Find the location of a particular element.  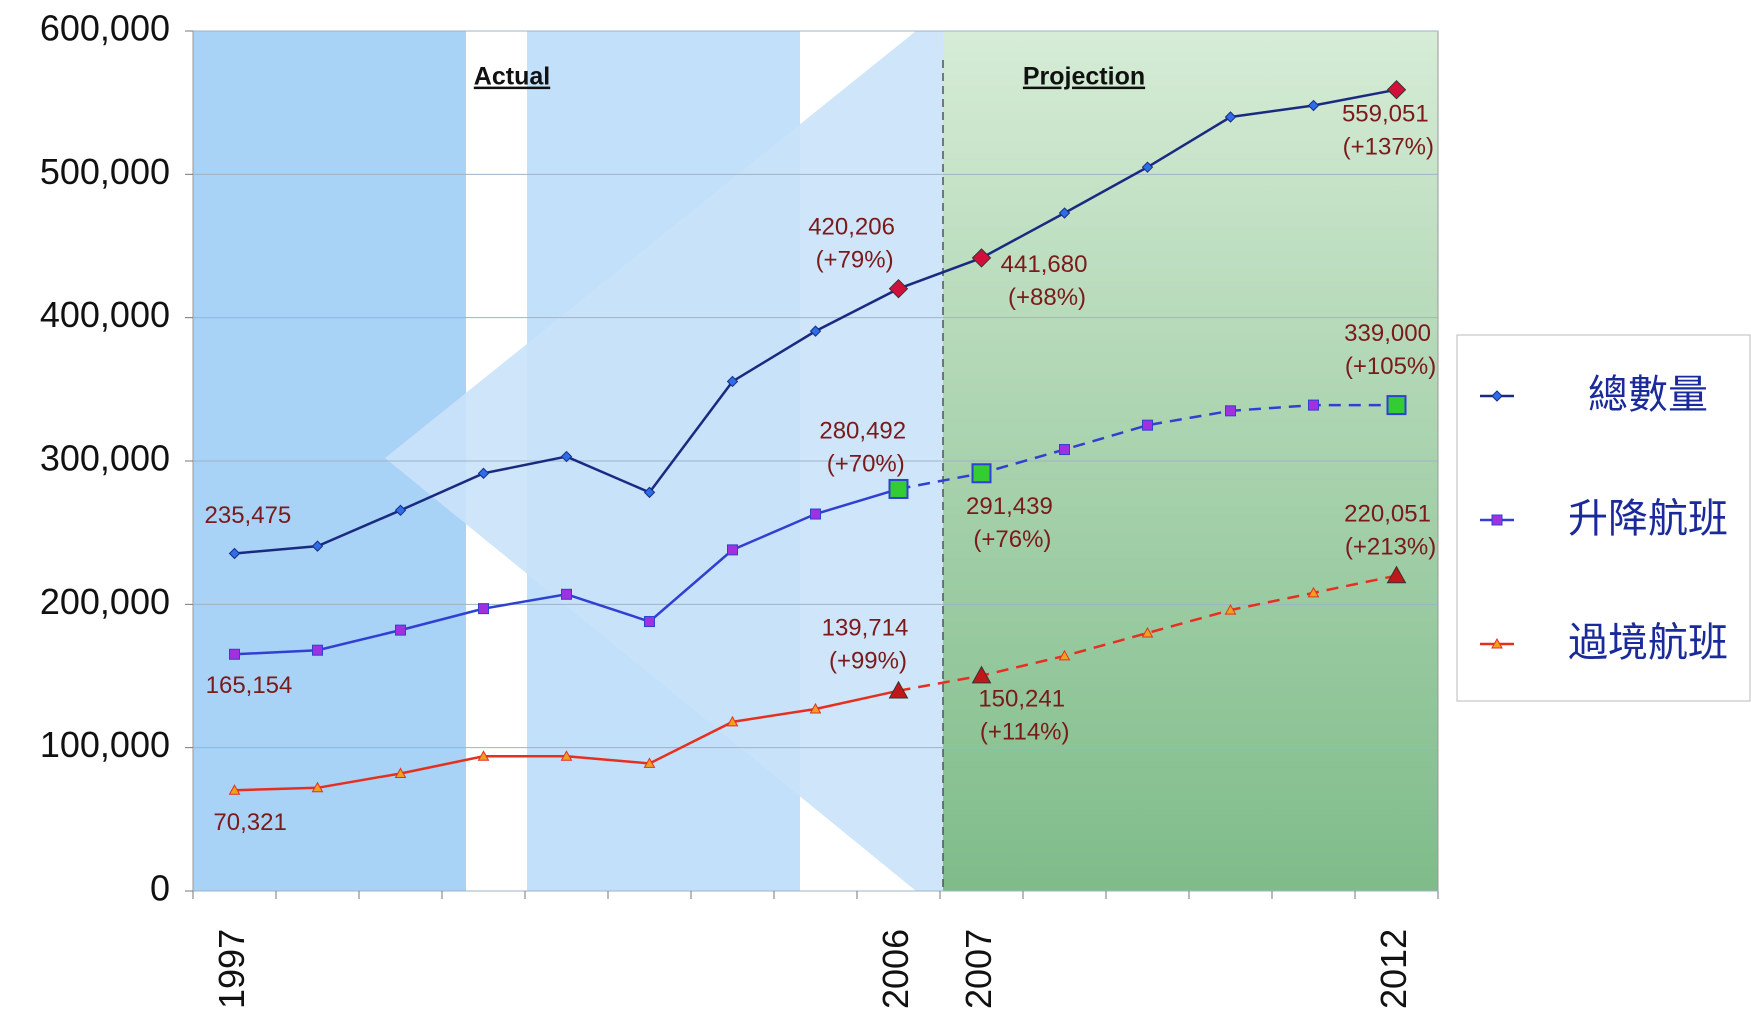

region-label: Actual is located at coordinates (512, 77).